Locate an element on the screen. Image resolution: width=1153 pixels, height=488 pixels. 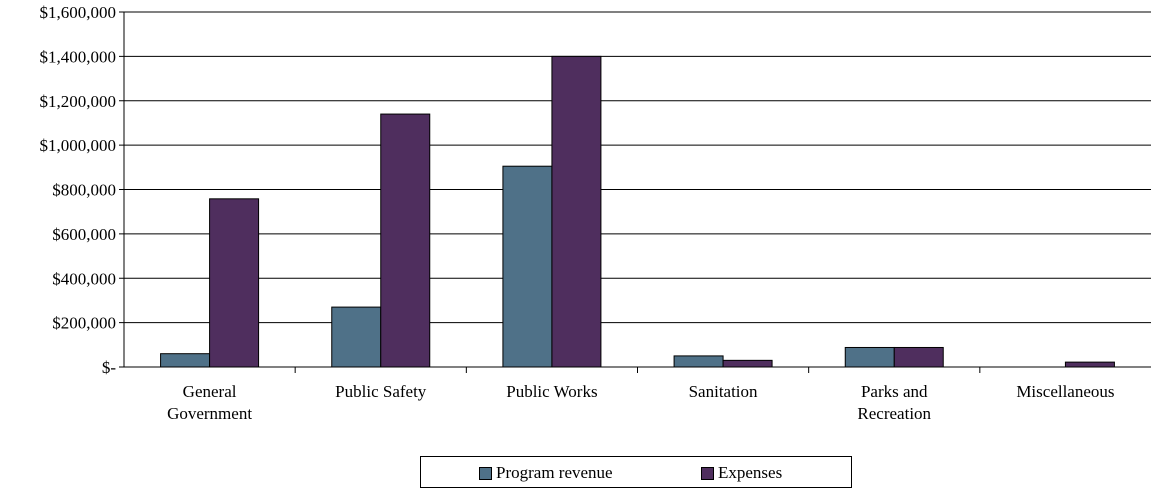
y-tick-label: $200,000 is located at coordinates (84, 323).